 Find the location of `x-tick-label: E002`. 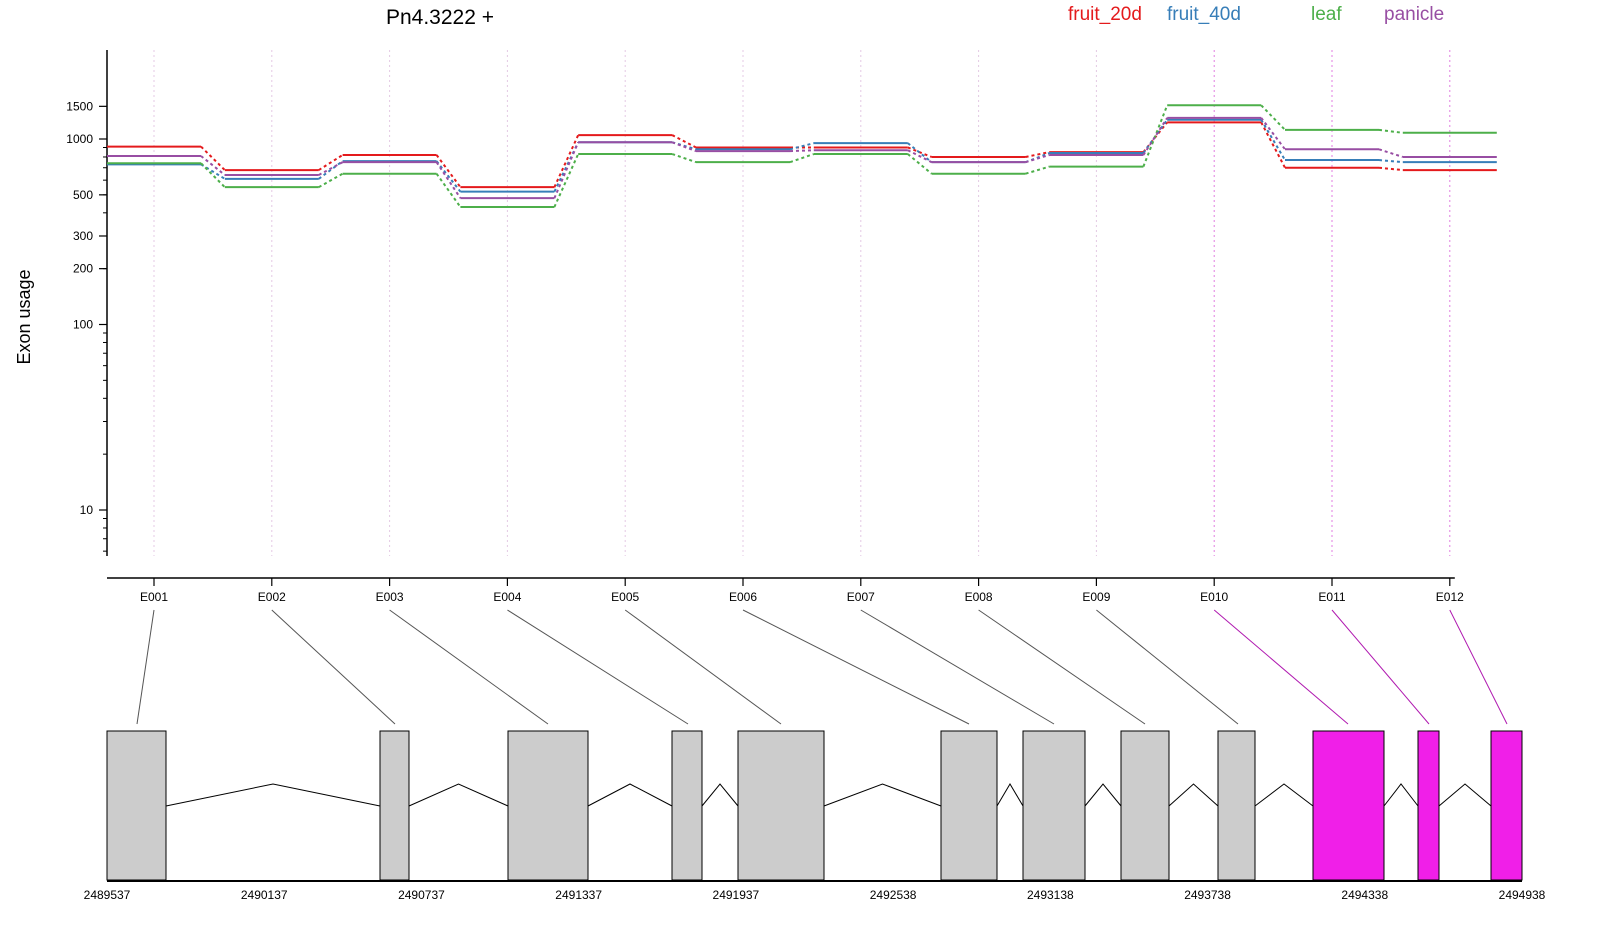

x-tick-label: E002 is located at coordinates (272, 597).